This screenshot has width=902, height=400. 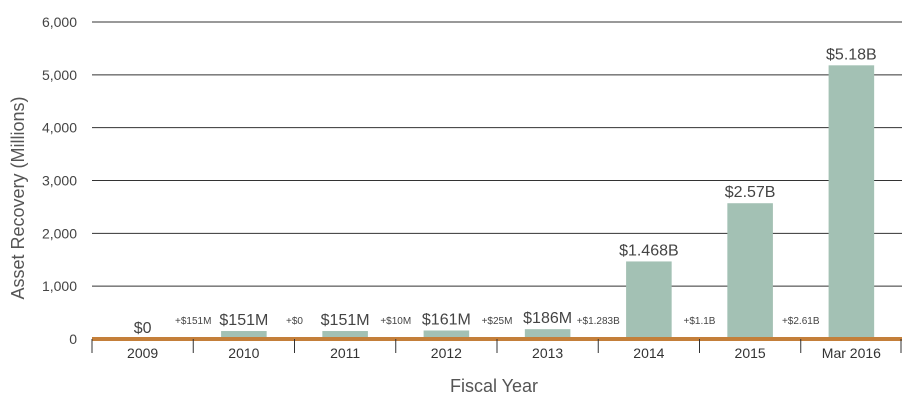 I want to click on y-tick-label: 5,000, so click(x=59, y=75).